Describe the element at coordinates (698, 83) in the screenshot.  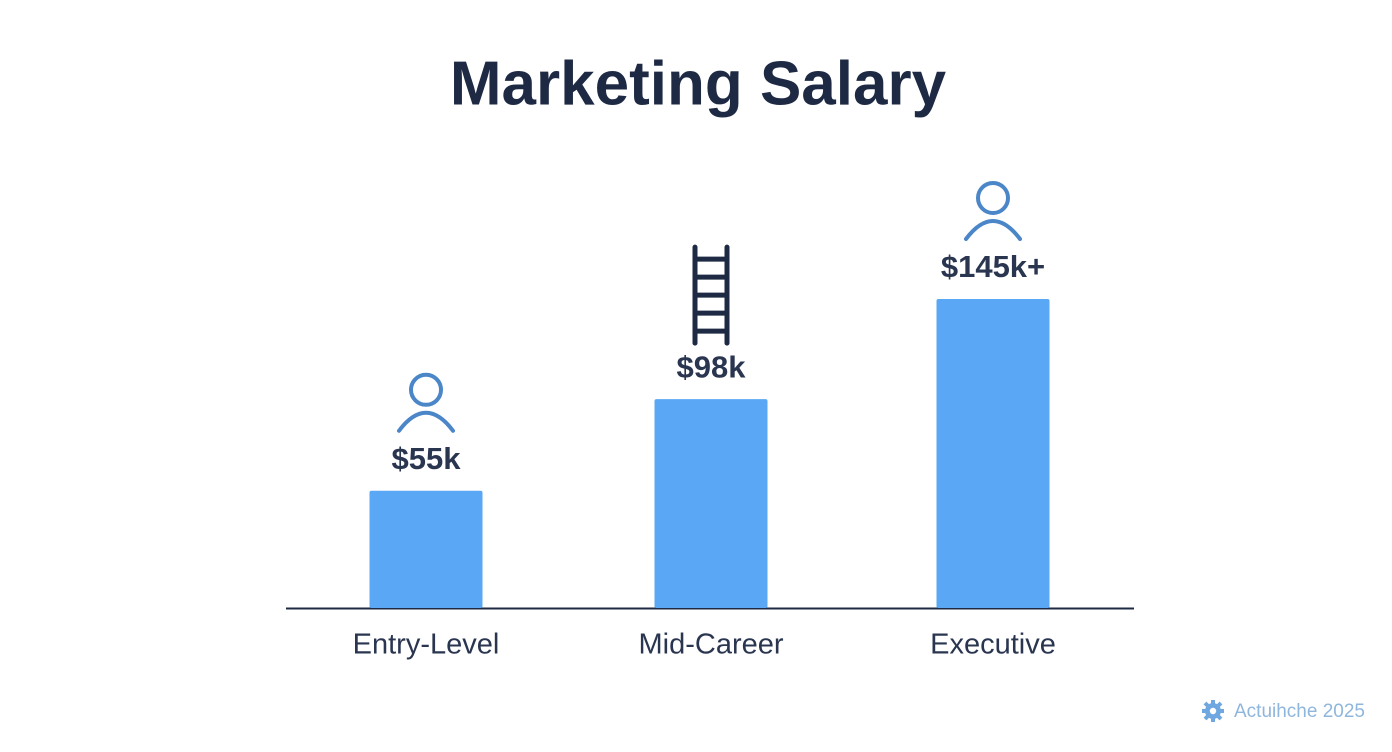
I see `chart-title: Marketing Salary` at that location.